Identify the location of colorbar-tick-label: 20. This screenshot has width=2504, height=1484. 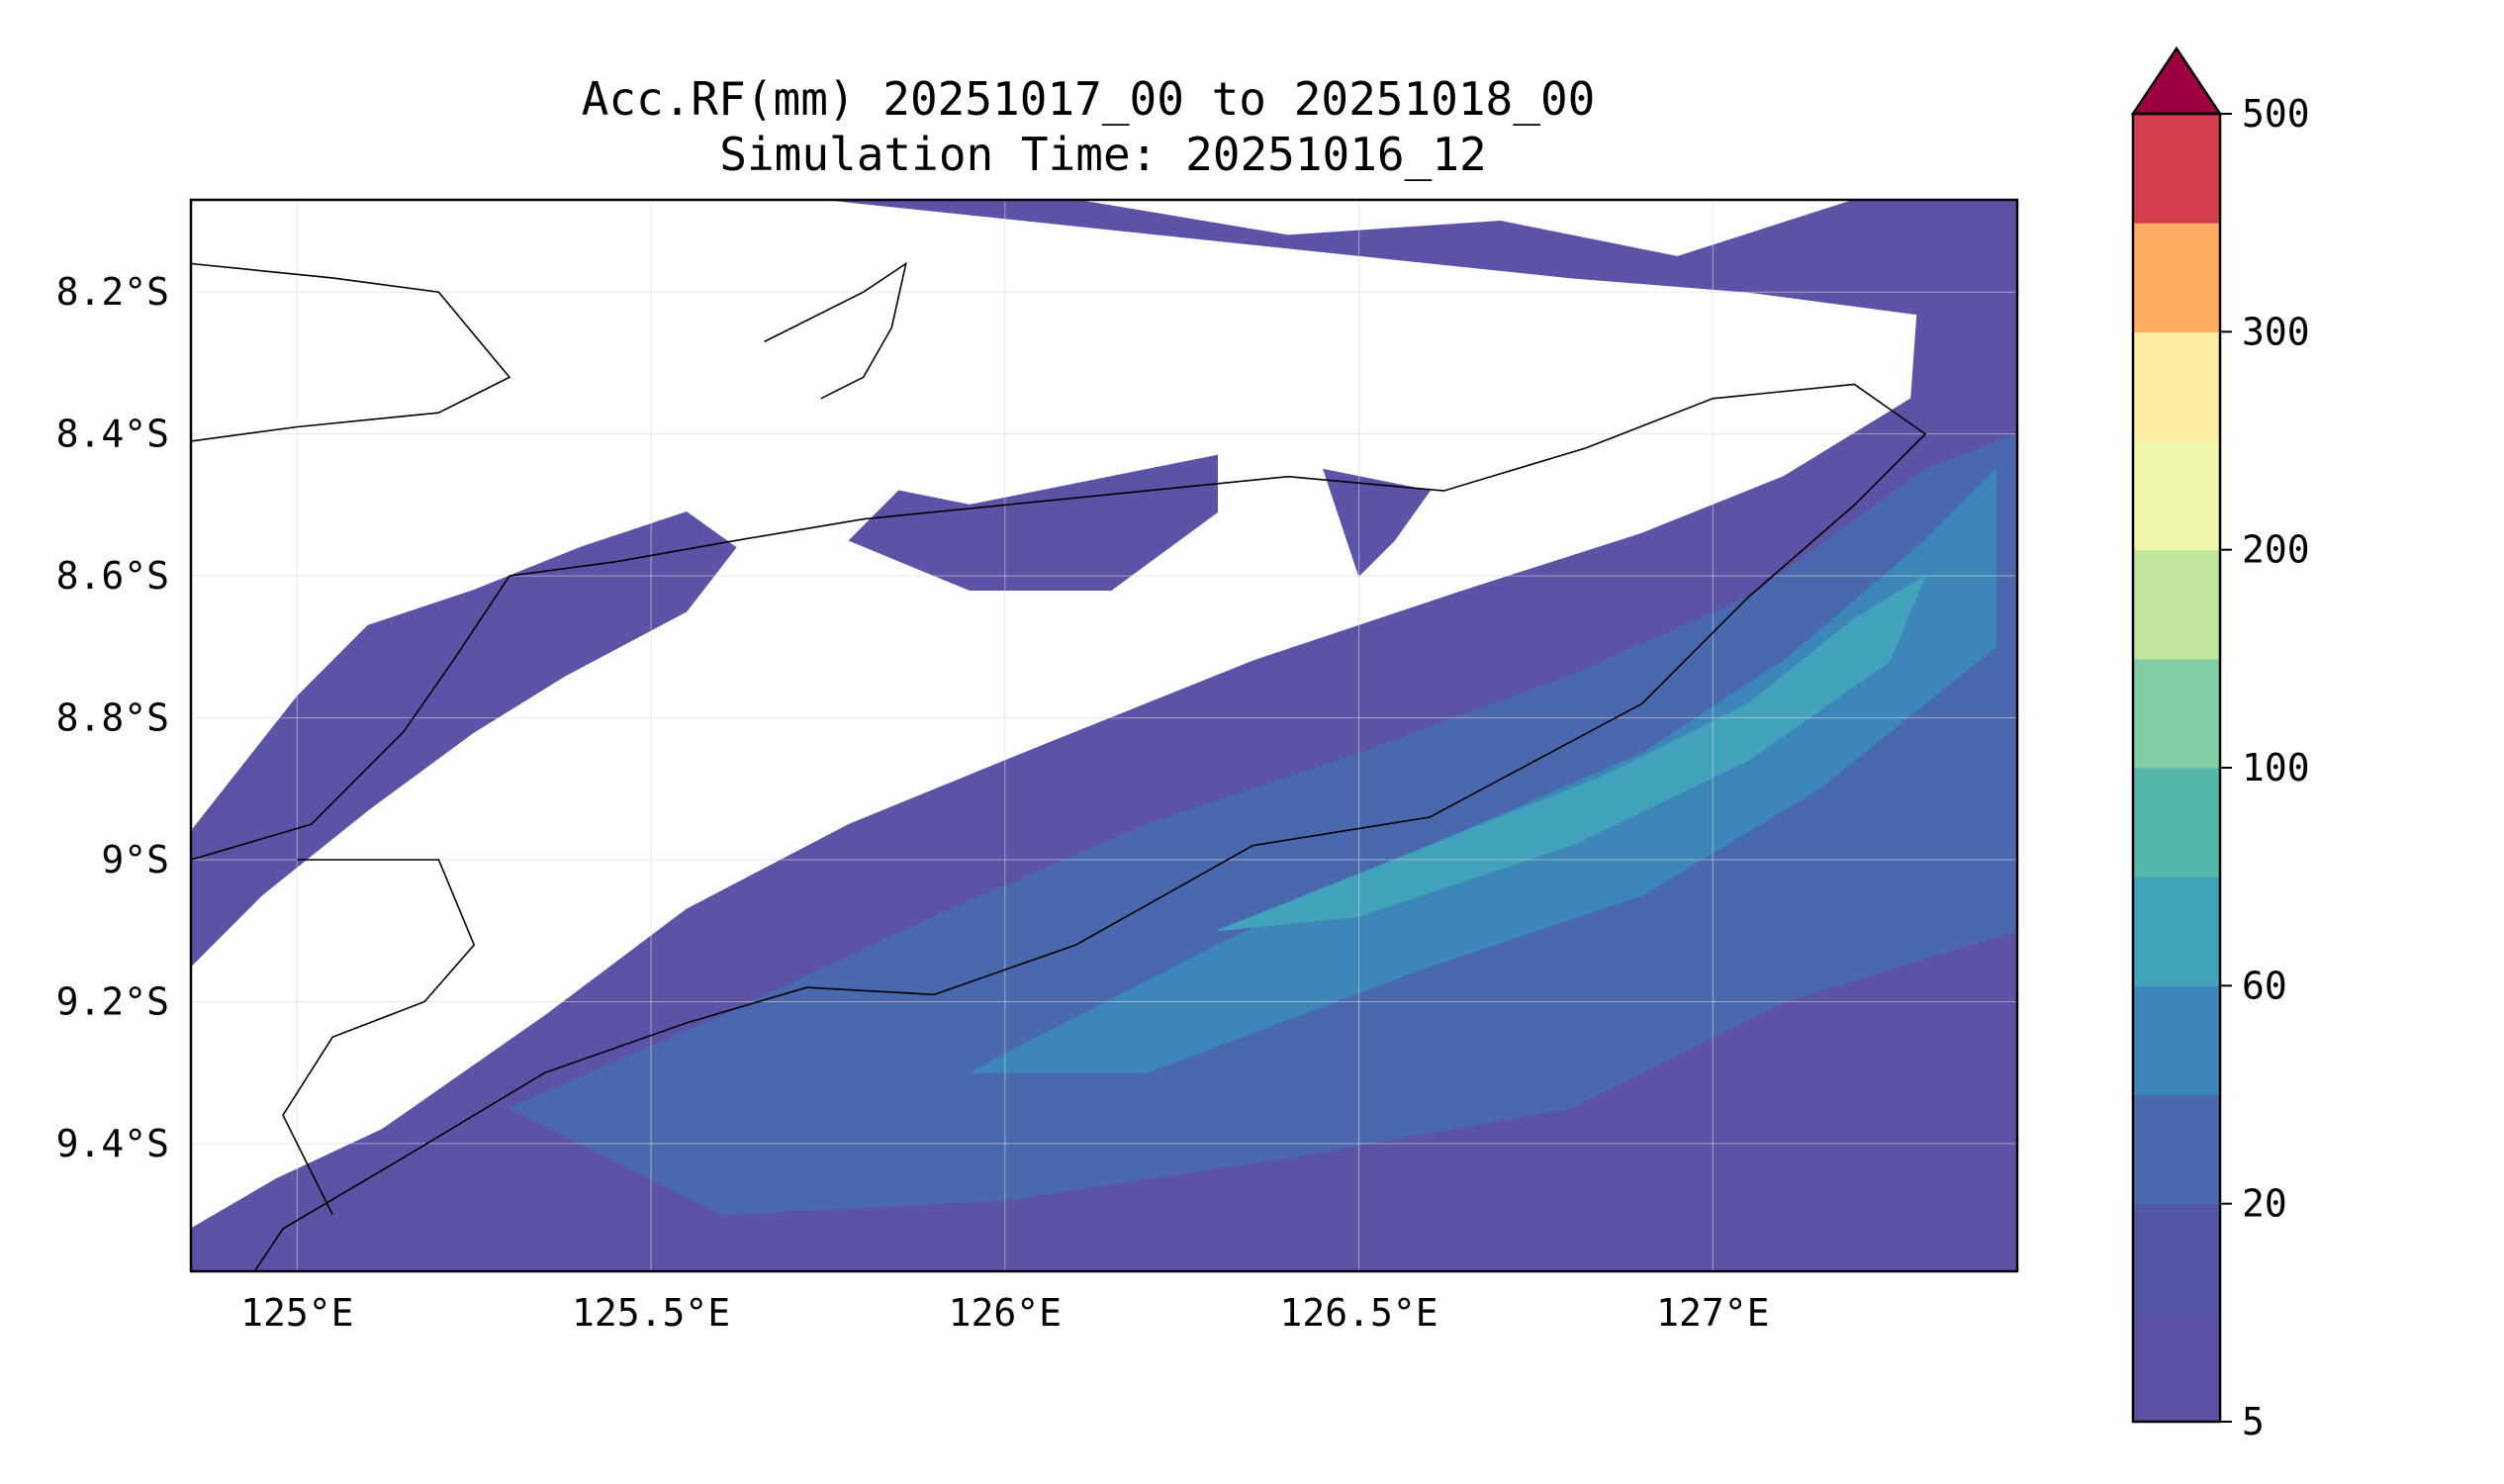
(2264, 1204).